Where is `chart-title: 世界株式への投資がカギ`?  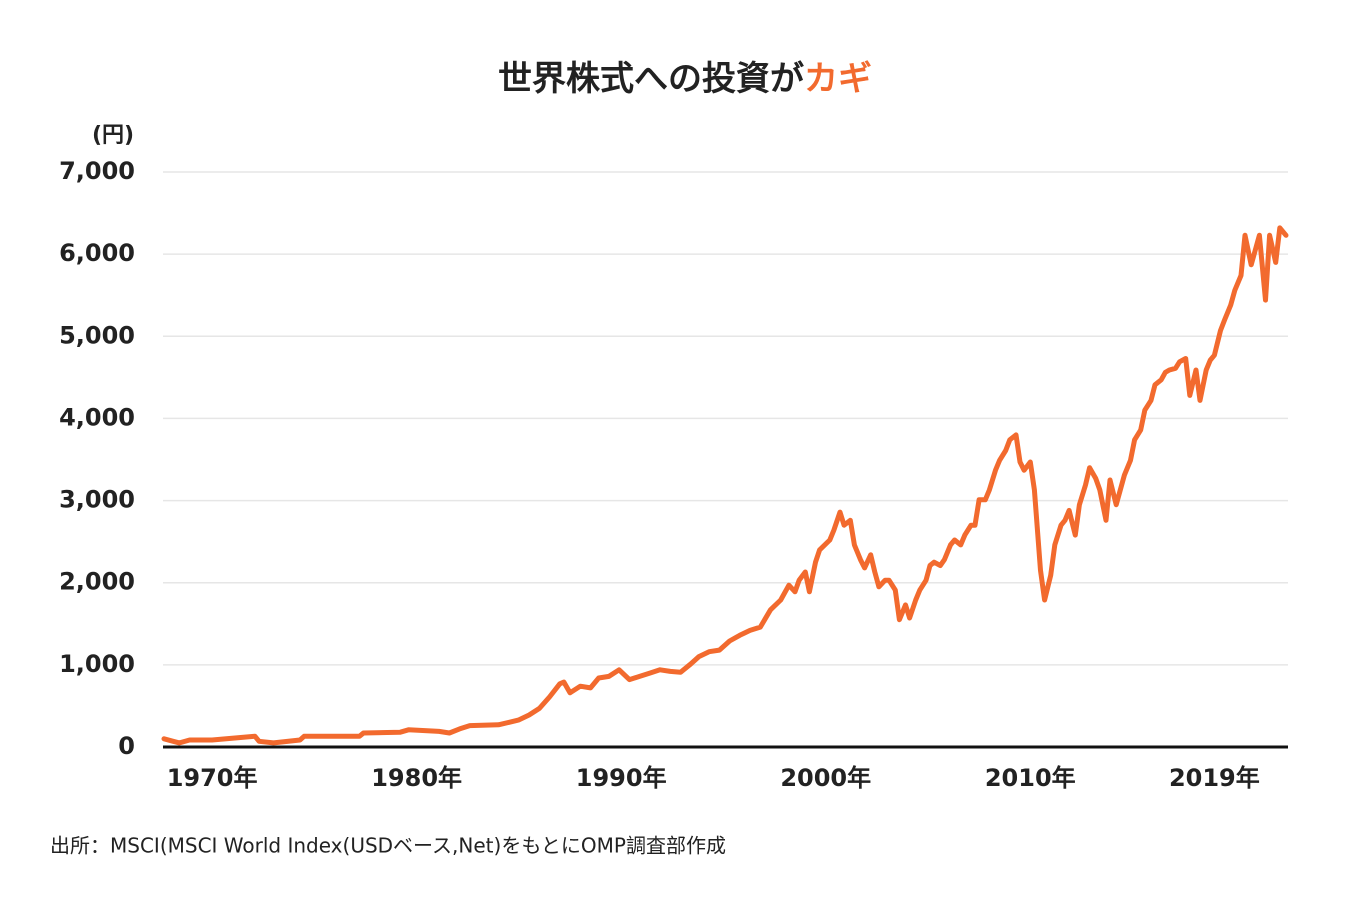
chart-title: 世界株式への投資がカギ is located at coordinates (685, 79).